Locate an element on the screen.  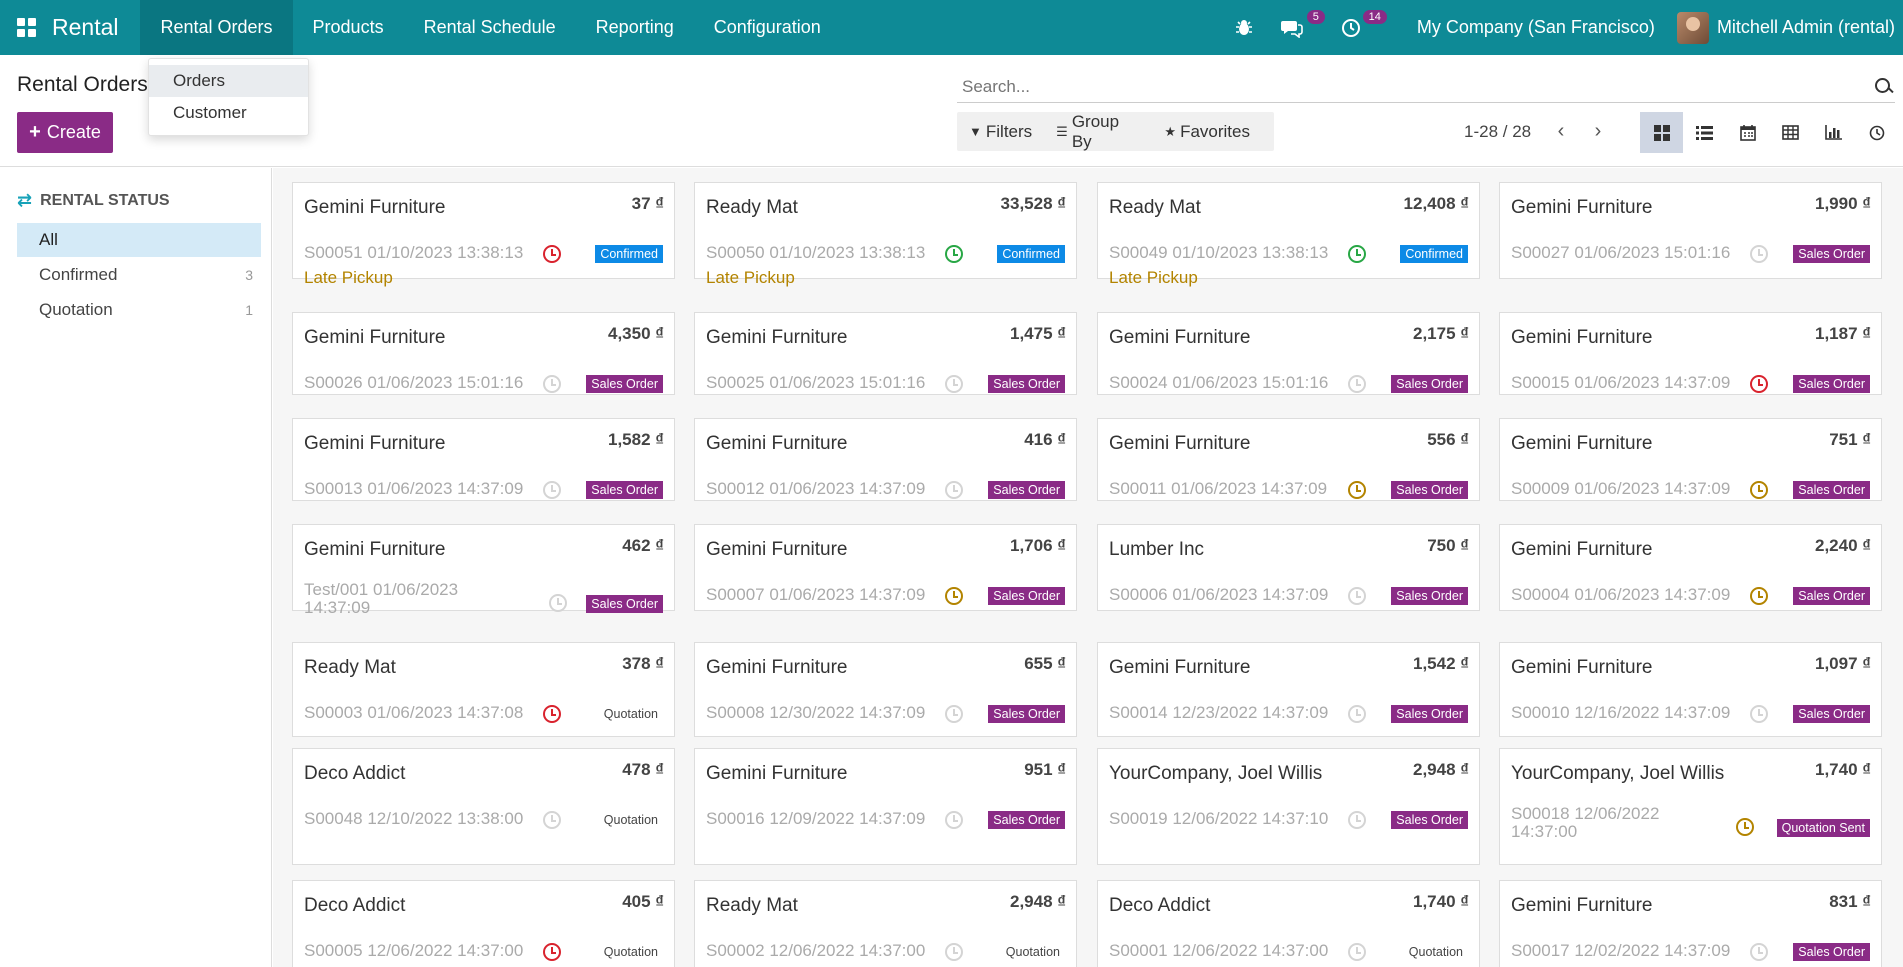
card-partner: YourCompany, Joel Willis is located at coordinates (1216, 773).